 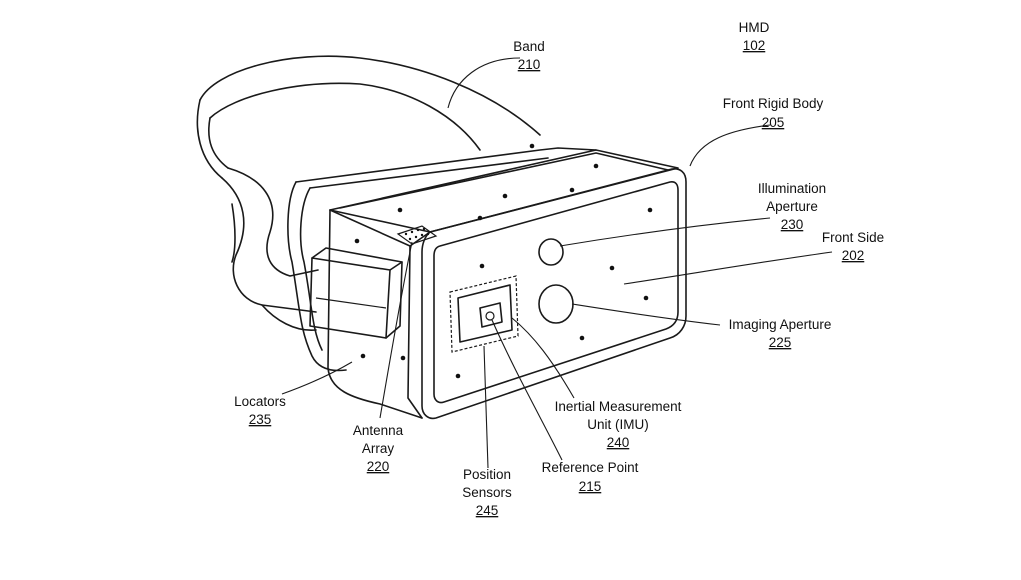 I want to click on illumination-aperture-ref: 230, so click(x=792, y=224).